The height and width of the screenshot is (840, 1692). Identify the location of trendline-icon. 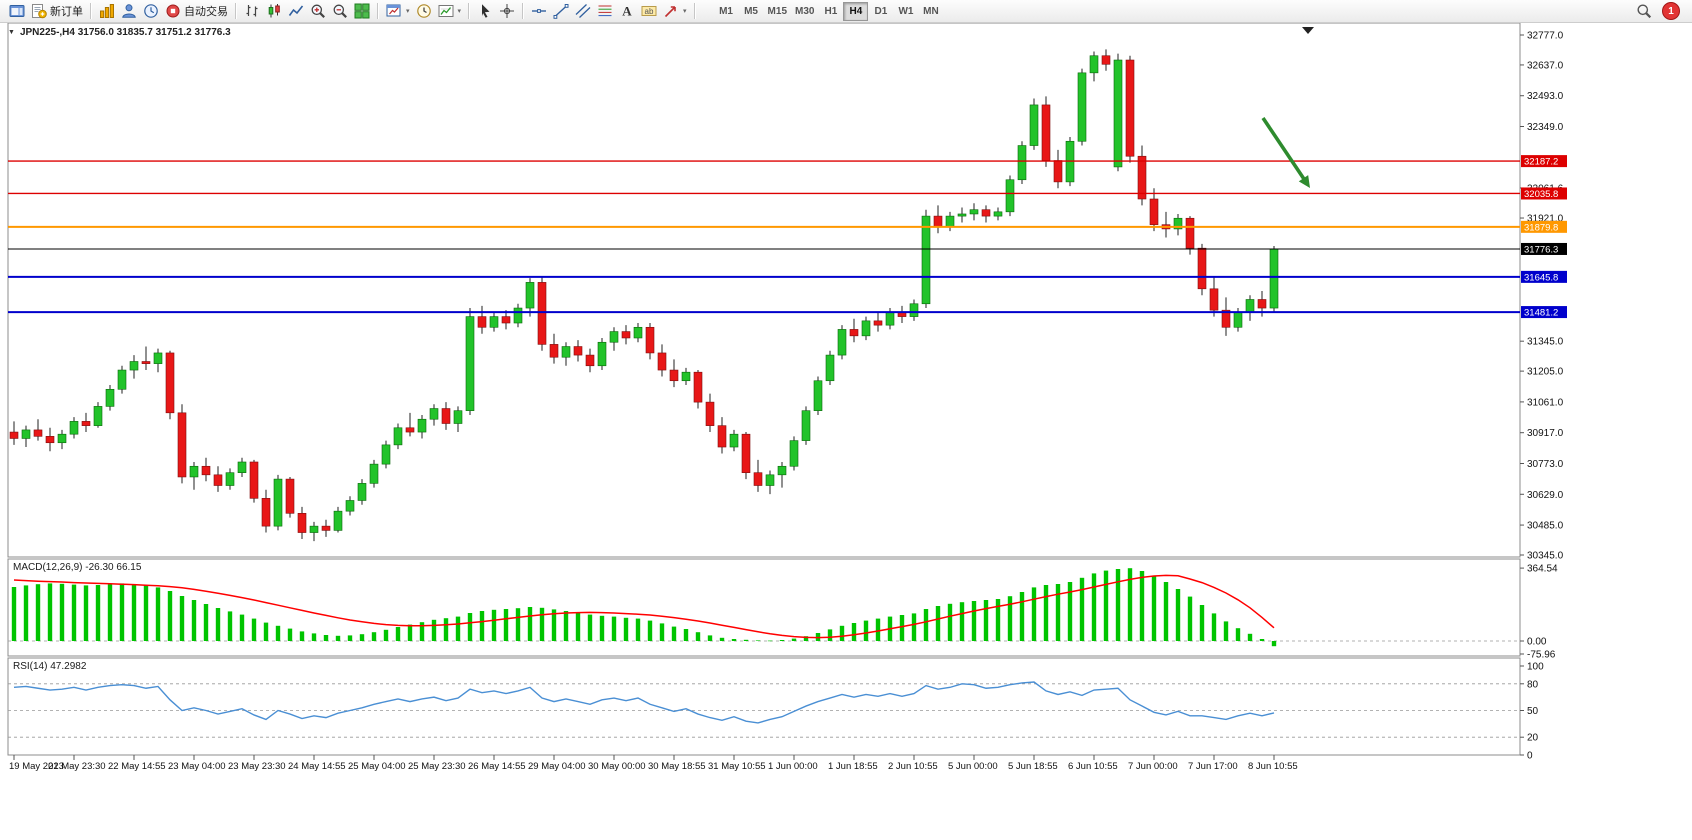
(561, 11).